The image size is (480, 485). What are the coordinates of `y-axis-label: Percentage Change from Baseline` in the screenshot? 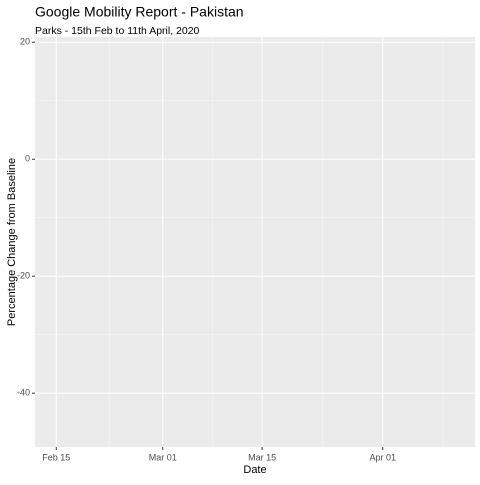 It's located at (12, 242).